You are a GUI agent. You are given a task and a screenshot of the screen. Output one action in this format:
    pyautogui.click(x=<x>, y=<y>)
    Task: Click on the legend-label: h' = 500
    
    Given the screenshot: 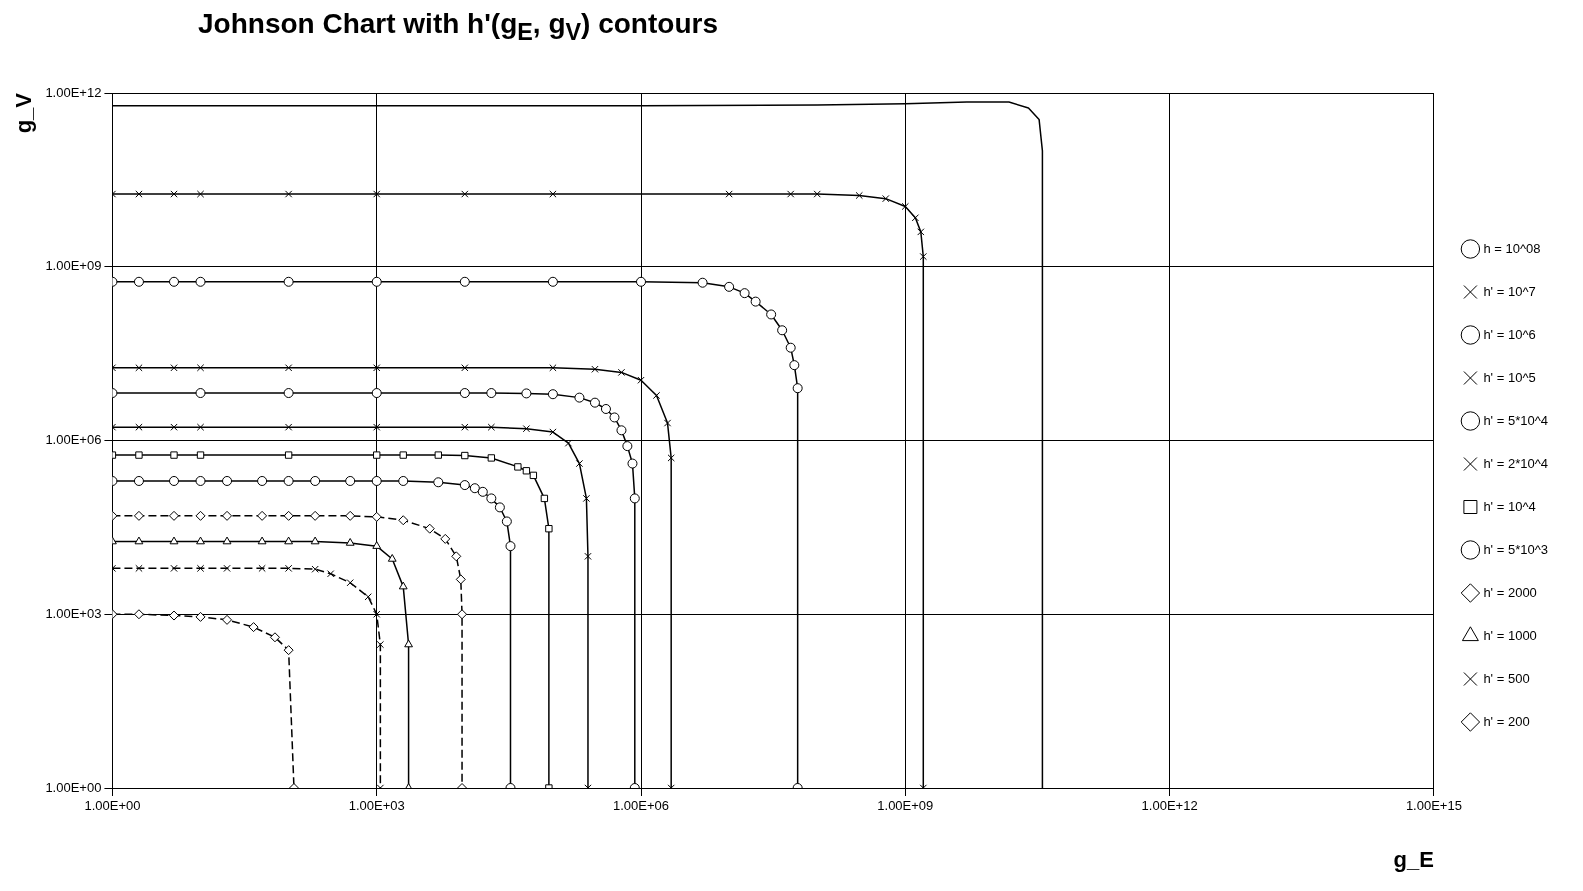 What is the action you would take?
    pyautogui.click(x=1506, y=678)
    